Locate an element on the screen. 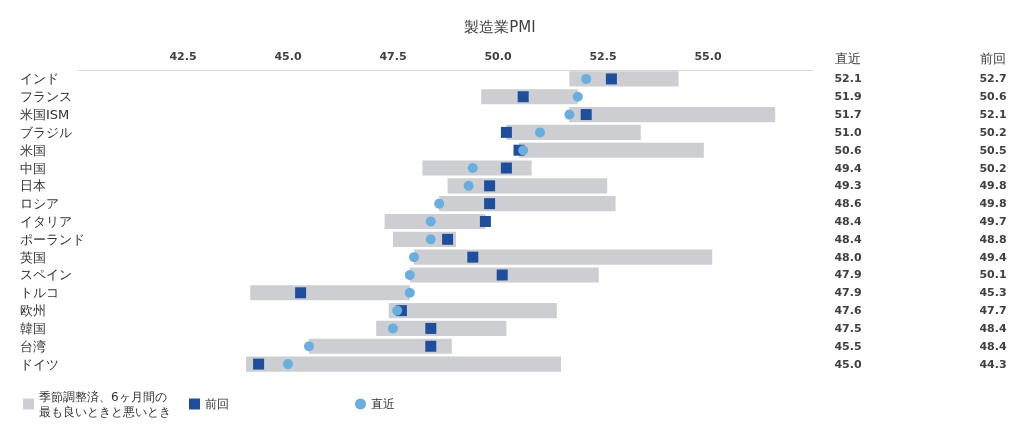 The height and width of the screenshot is (429, 1013). chart-title: 製造業PMI is located at coordinates (500, 26).